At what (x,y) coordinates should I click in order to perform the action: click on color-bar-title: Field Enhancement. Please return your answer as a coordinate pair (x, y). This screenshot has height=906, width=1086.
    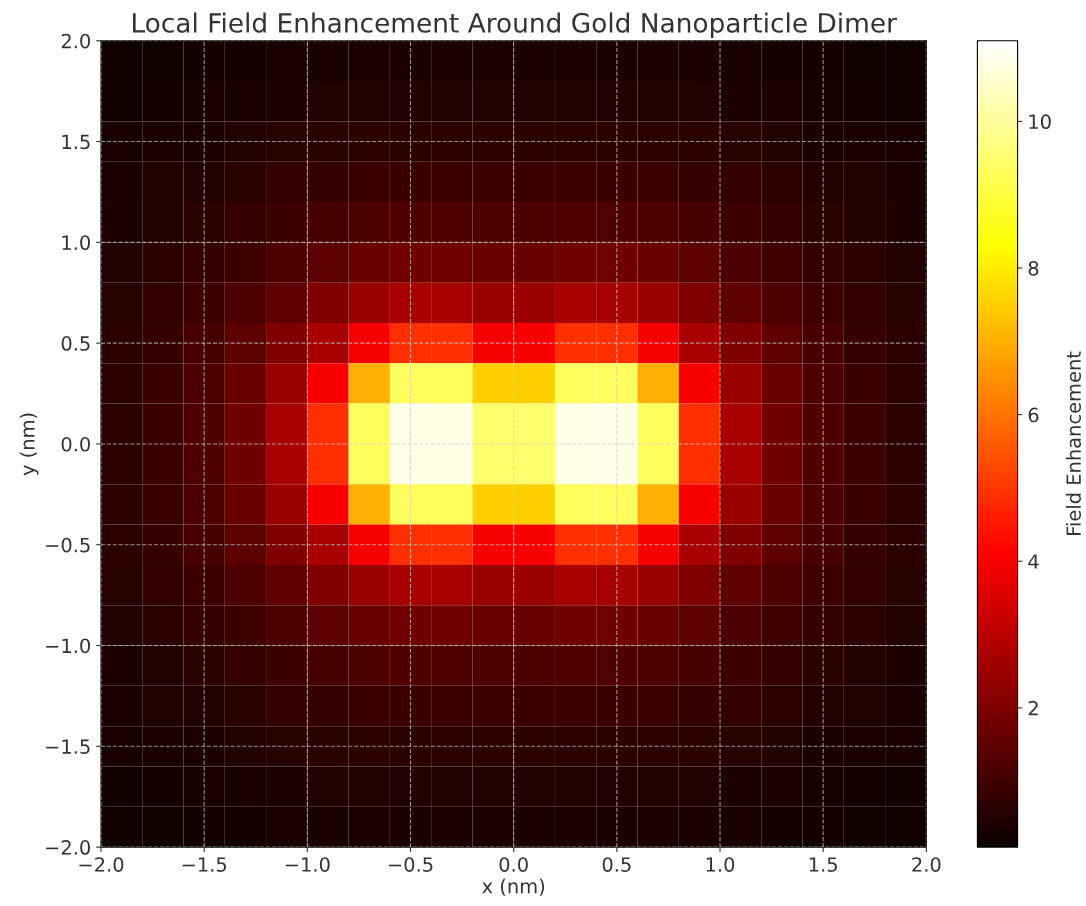
    Looking at the image, I should click on (1073, 443).